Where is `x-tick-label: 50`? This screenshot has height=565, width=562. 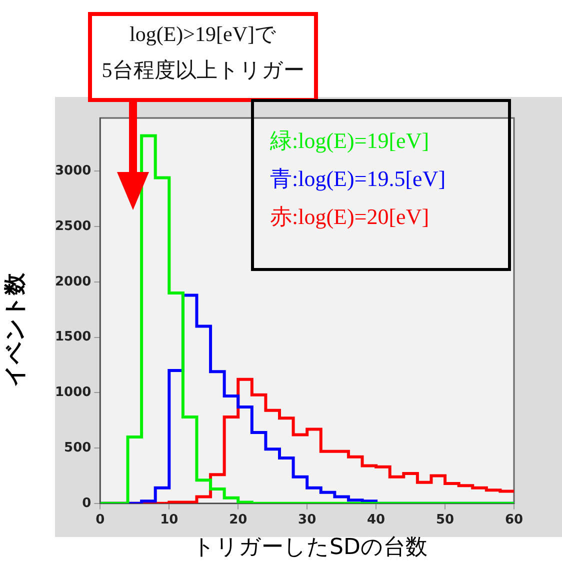 x-tick-label: 50 is located at coordinates (445, 520).